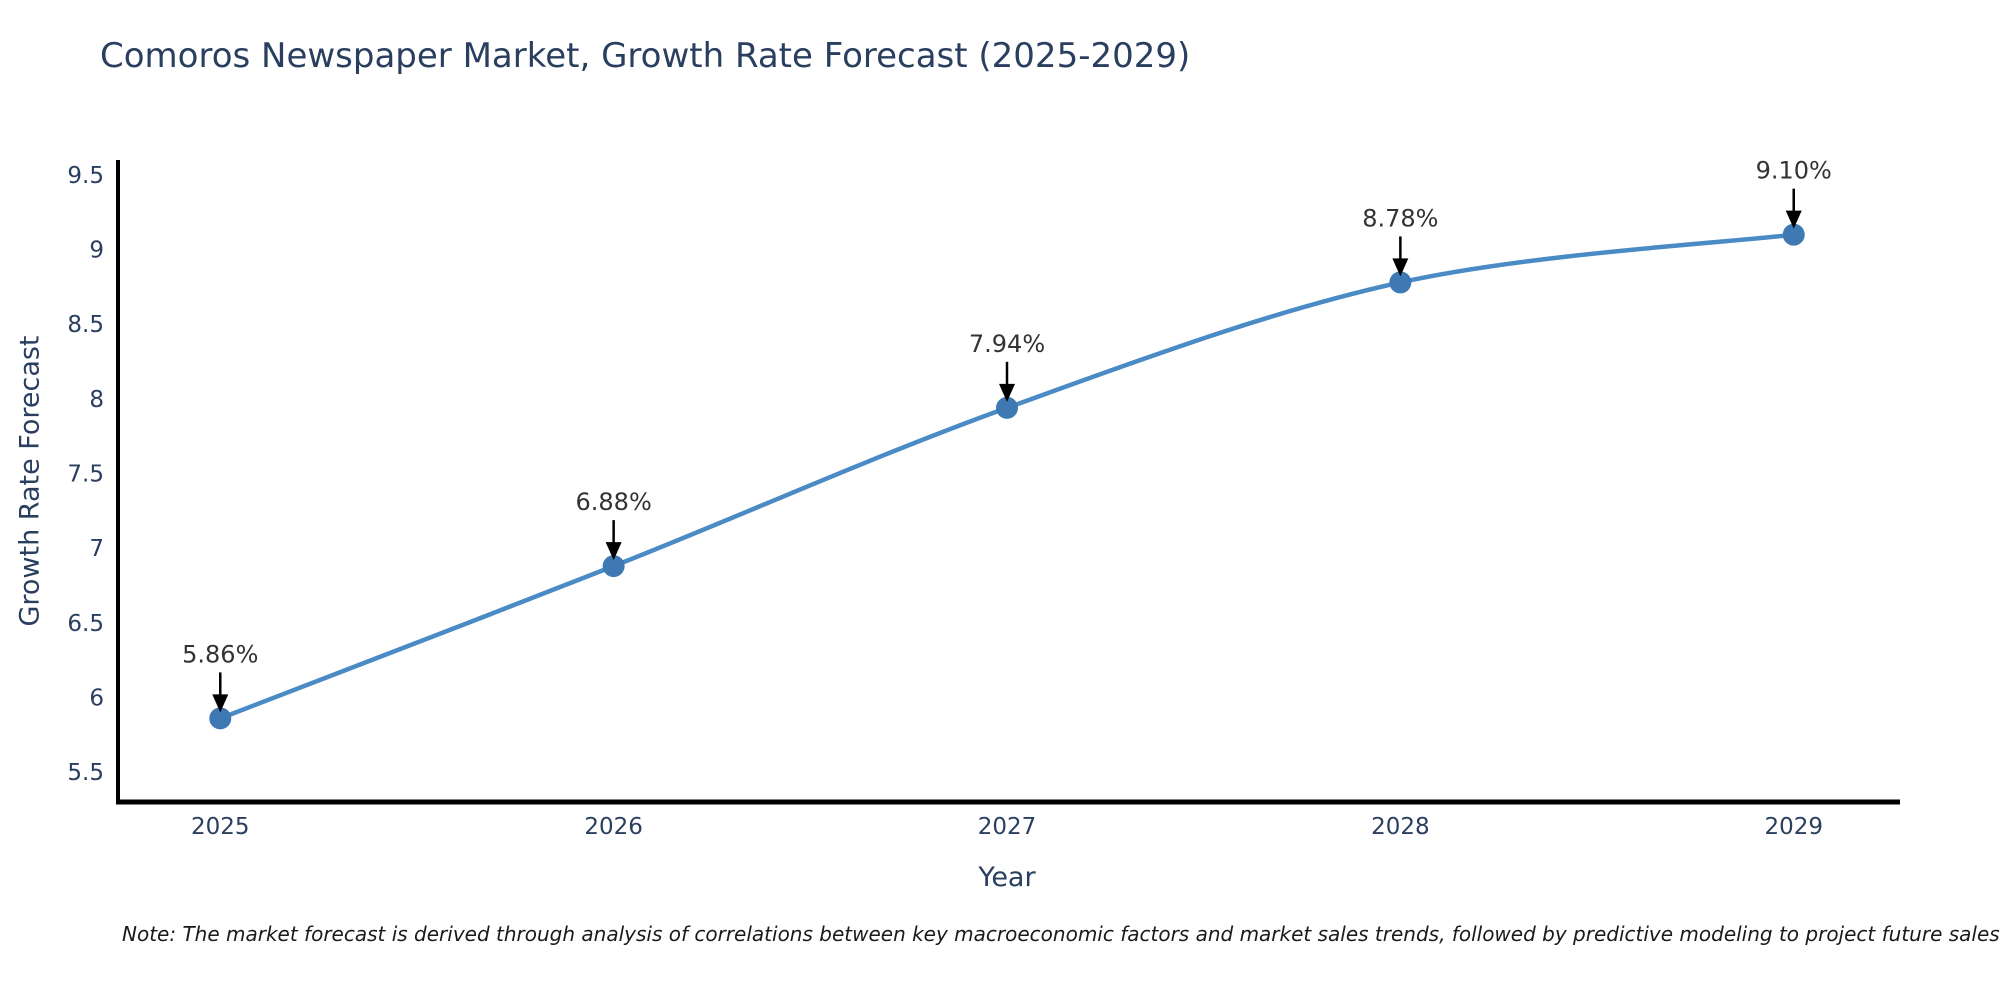  What do you see at coordinates (1007, 344) in the screenshot?
I see `point-annotation-label: 7.94%` at bounding box center [1007, 344].